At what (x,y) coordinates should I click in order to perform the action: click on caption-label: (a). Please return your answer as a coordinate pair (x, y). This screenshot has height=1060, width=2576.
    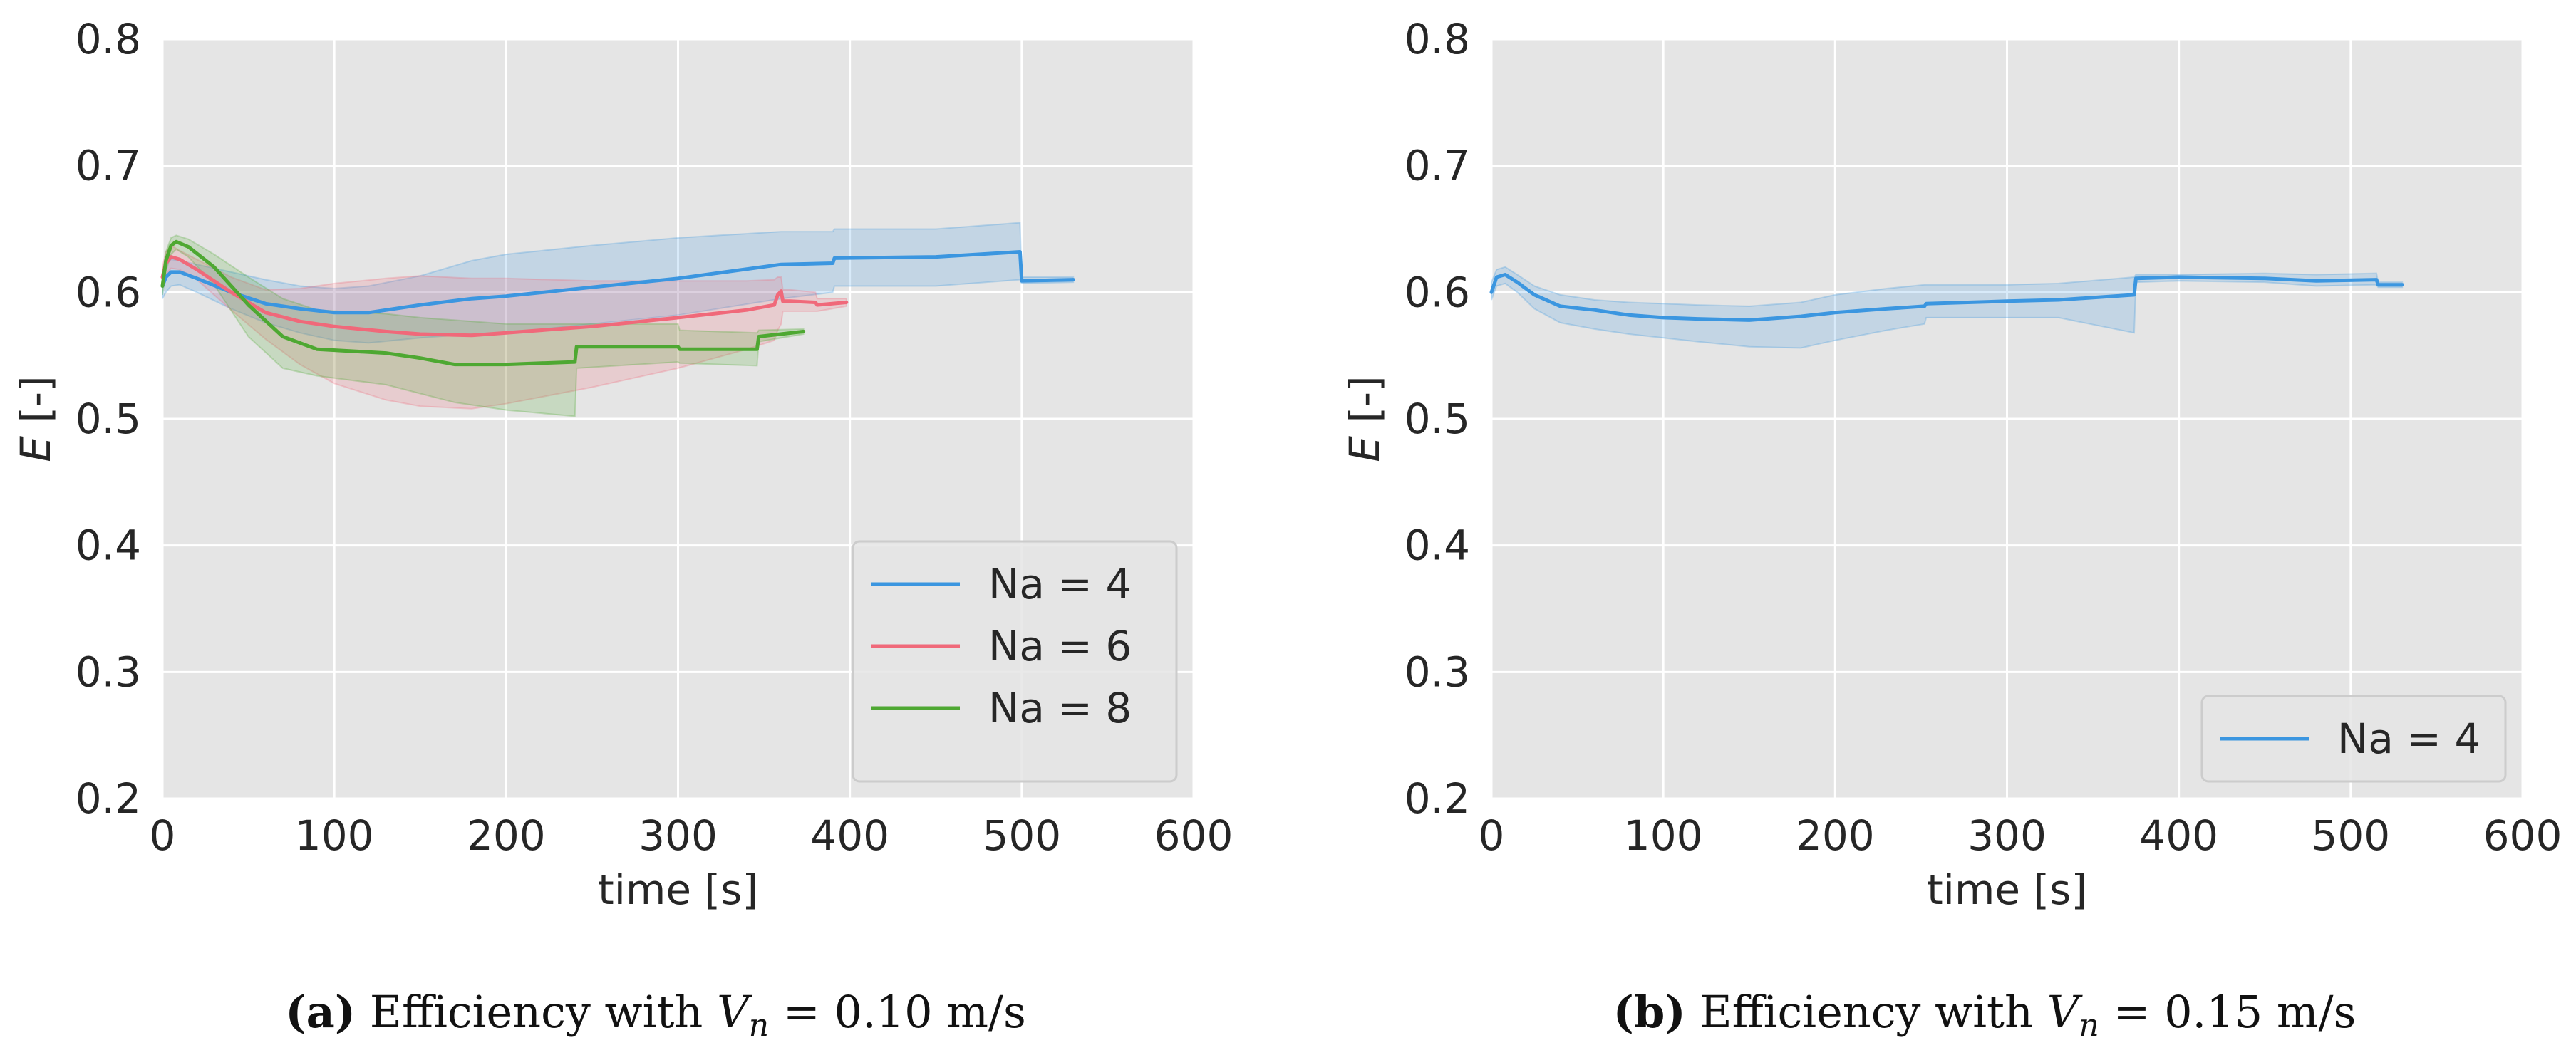
    Looking at the image, I should click on (321, 1012).